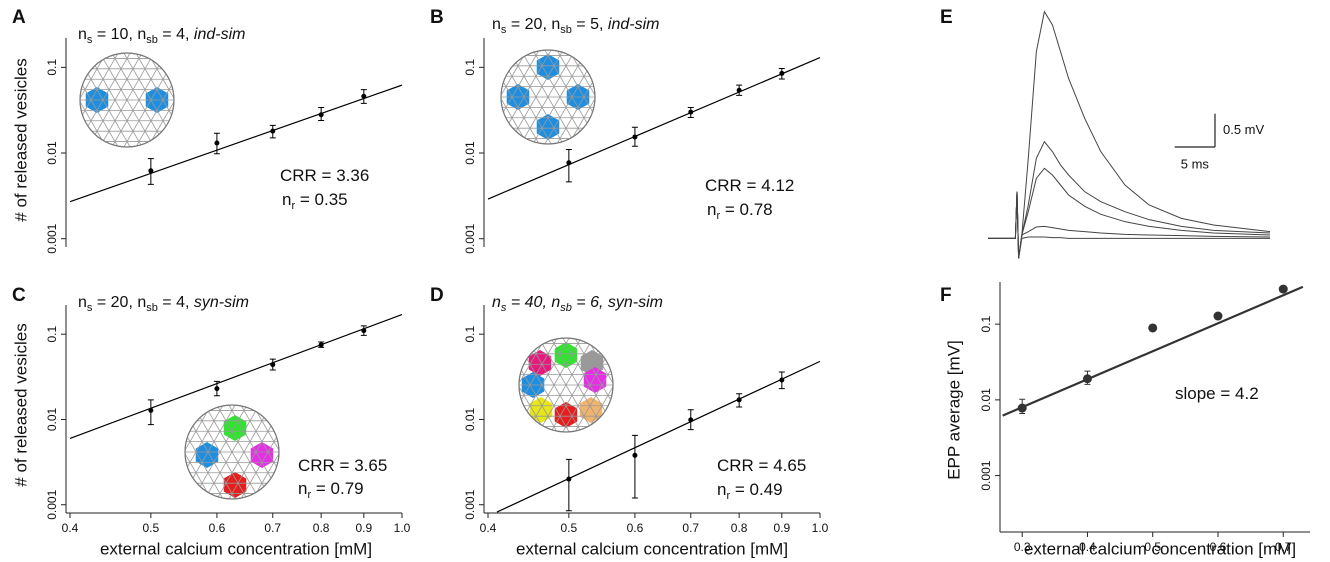 The width and height of the screenshot is (1330, 562). What do you see at coordinates (176, 302) in the screenshot?
I see `panel-title-part: = 4,` at bounding box center [176, 302].